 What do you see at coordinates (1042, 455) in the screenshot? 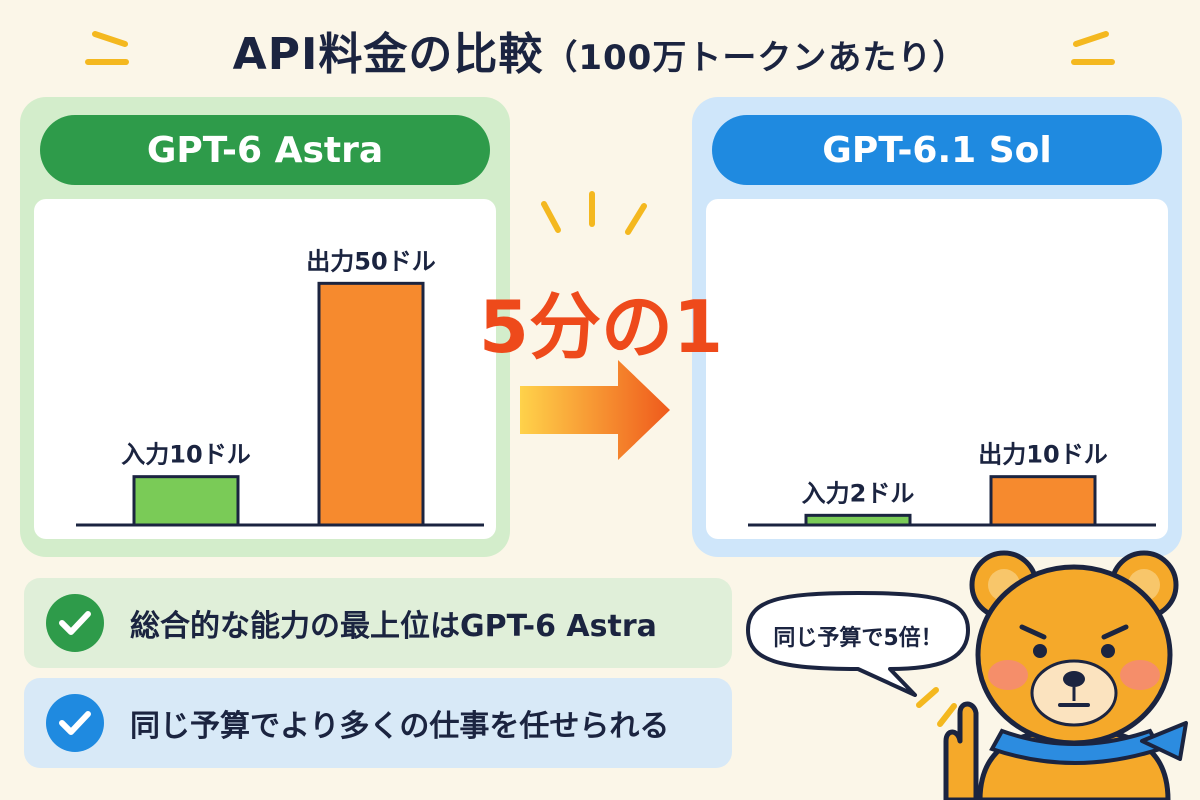
I see `sol-label-output: 出力10ドル` at bounding box center [1042, 455].